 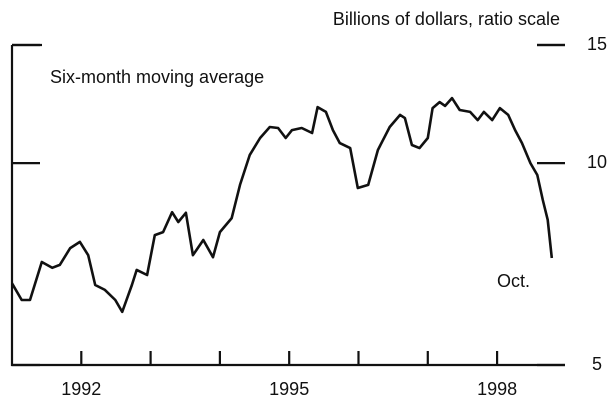 What do you see at coordinates (597, 364) in the screenshot?
I see `y-tick-label: 5` at bounding box center [597, 364].